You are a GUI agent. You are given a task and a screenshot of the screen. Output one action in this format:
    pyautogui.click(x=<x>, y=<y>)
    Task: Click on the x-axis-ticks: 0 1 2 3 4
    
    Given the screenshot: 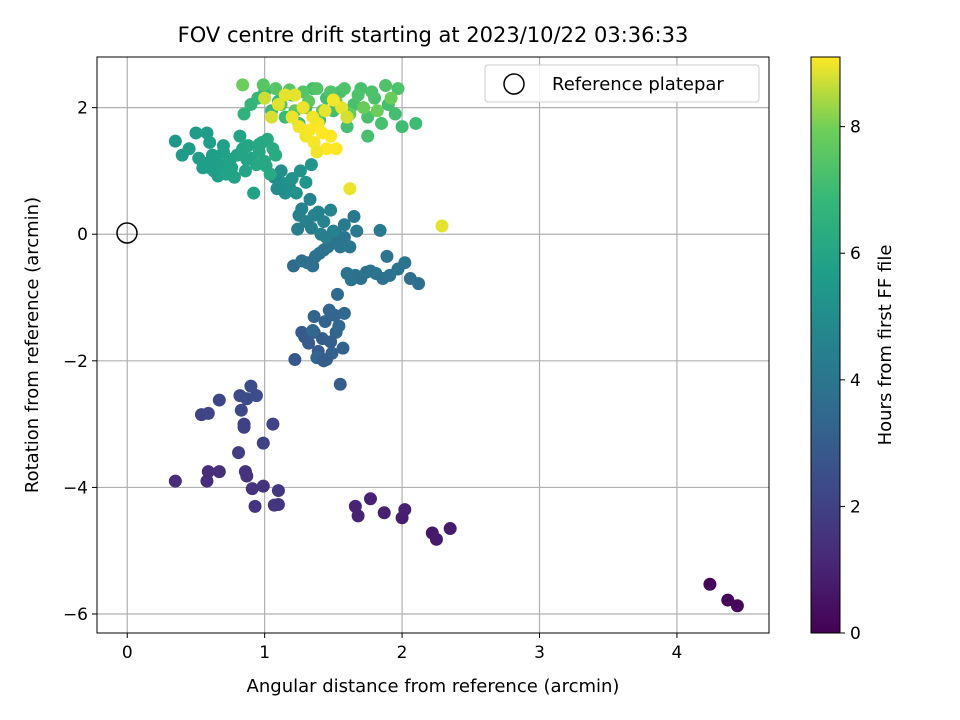 What is the action you would take?
    pyautogui.click(x=402, y=648)
    